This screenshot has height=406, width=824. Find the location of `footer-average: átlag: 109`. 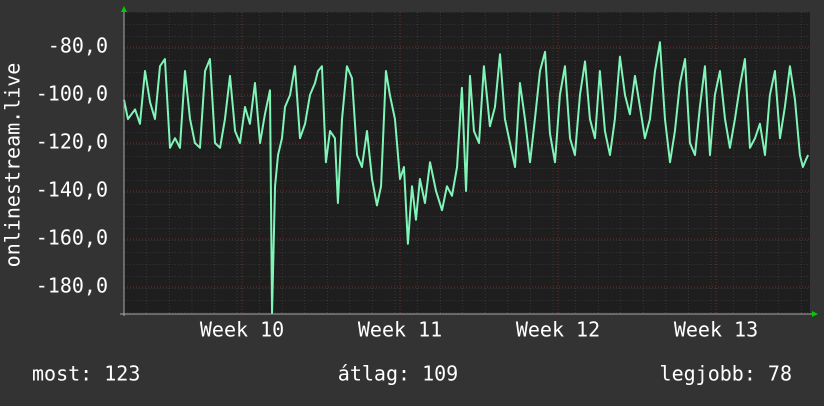

footer-average: átlag: 109 is located at coordinates (398, 374).